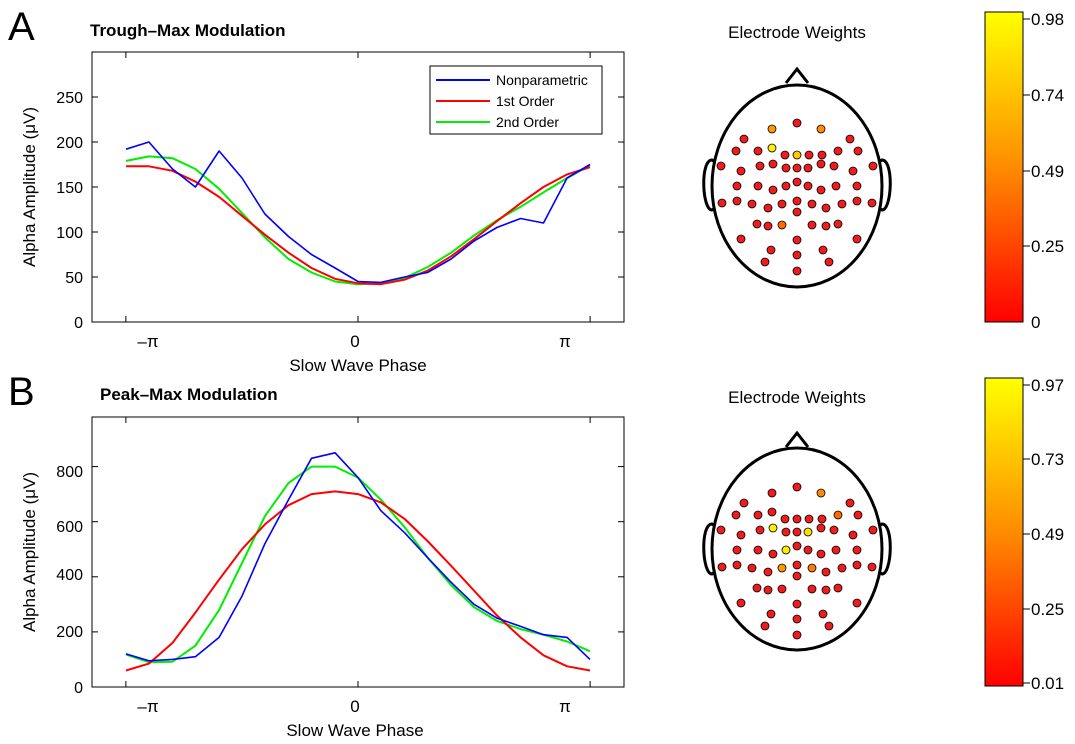 The width and height of the screenshot is (1075, 744). I want to click on series-line-2nd-order, so click(358, 220).